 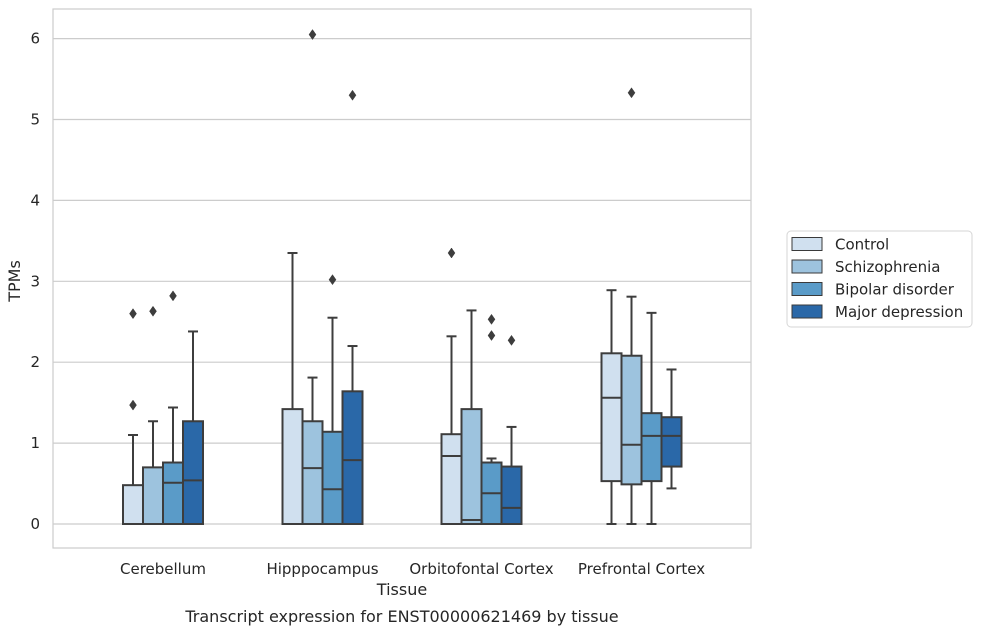 I want to click on legend-item-major-depression: Major depression, so click(x=877, y=312).